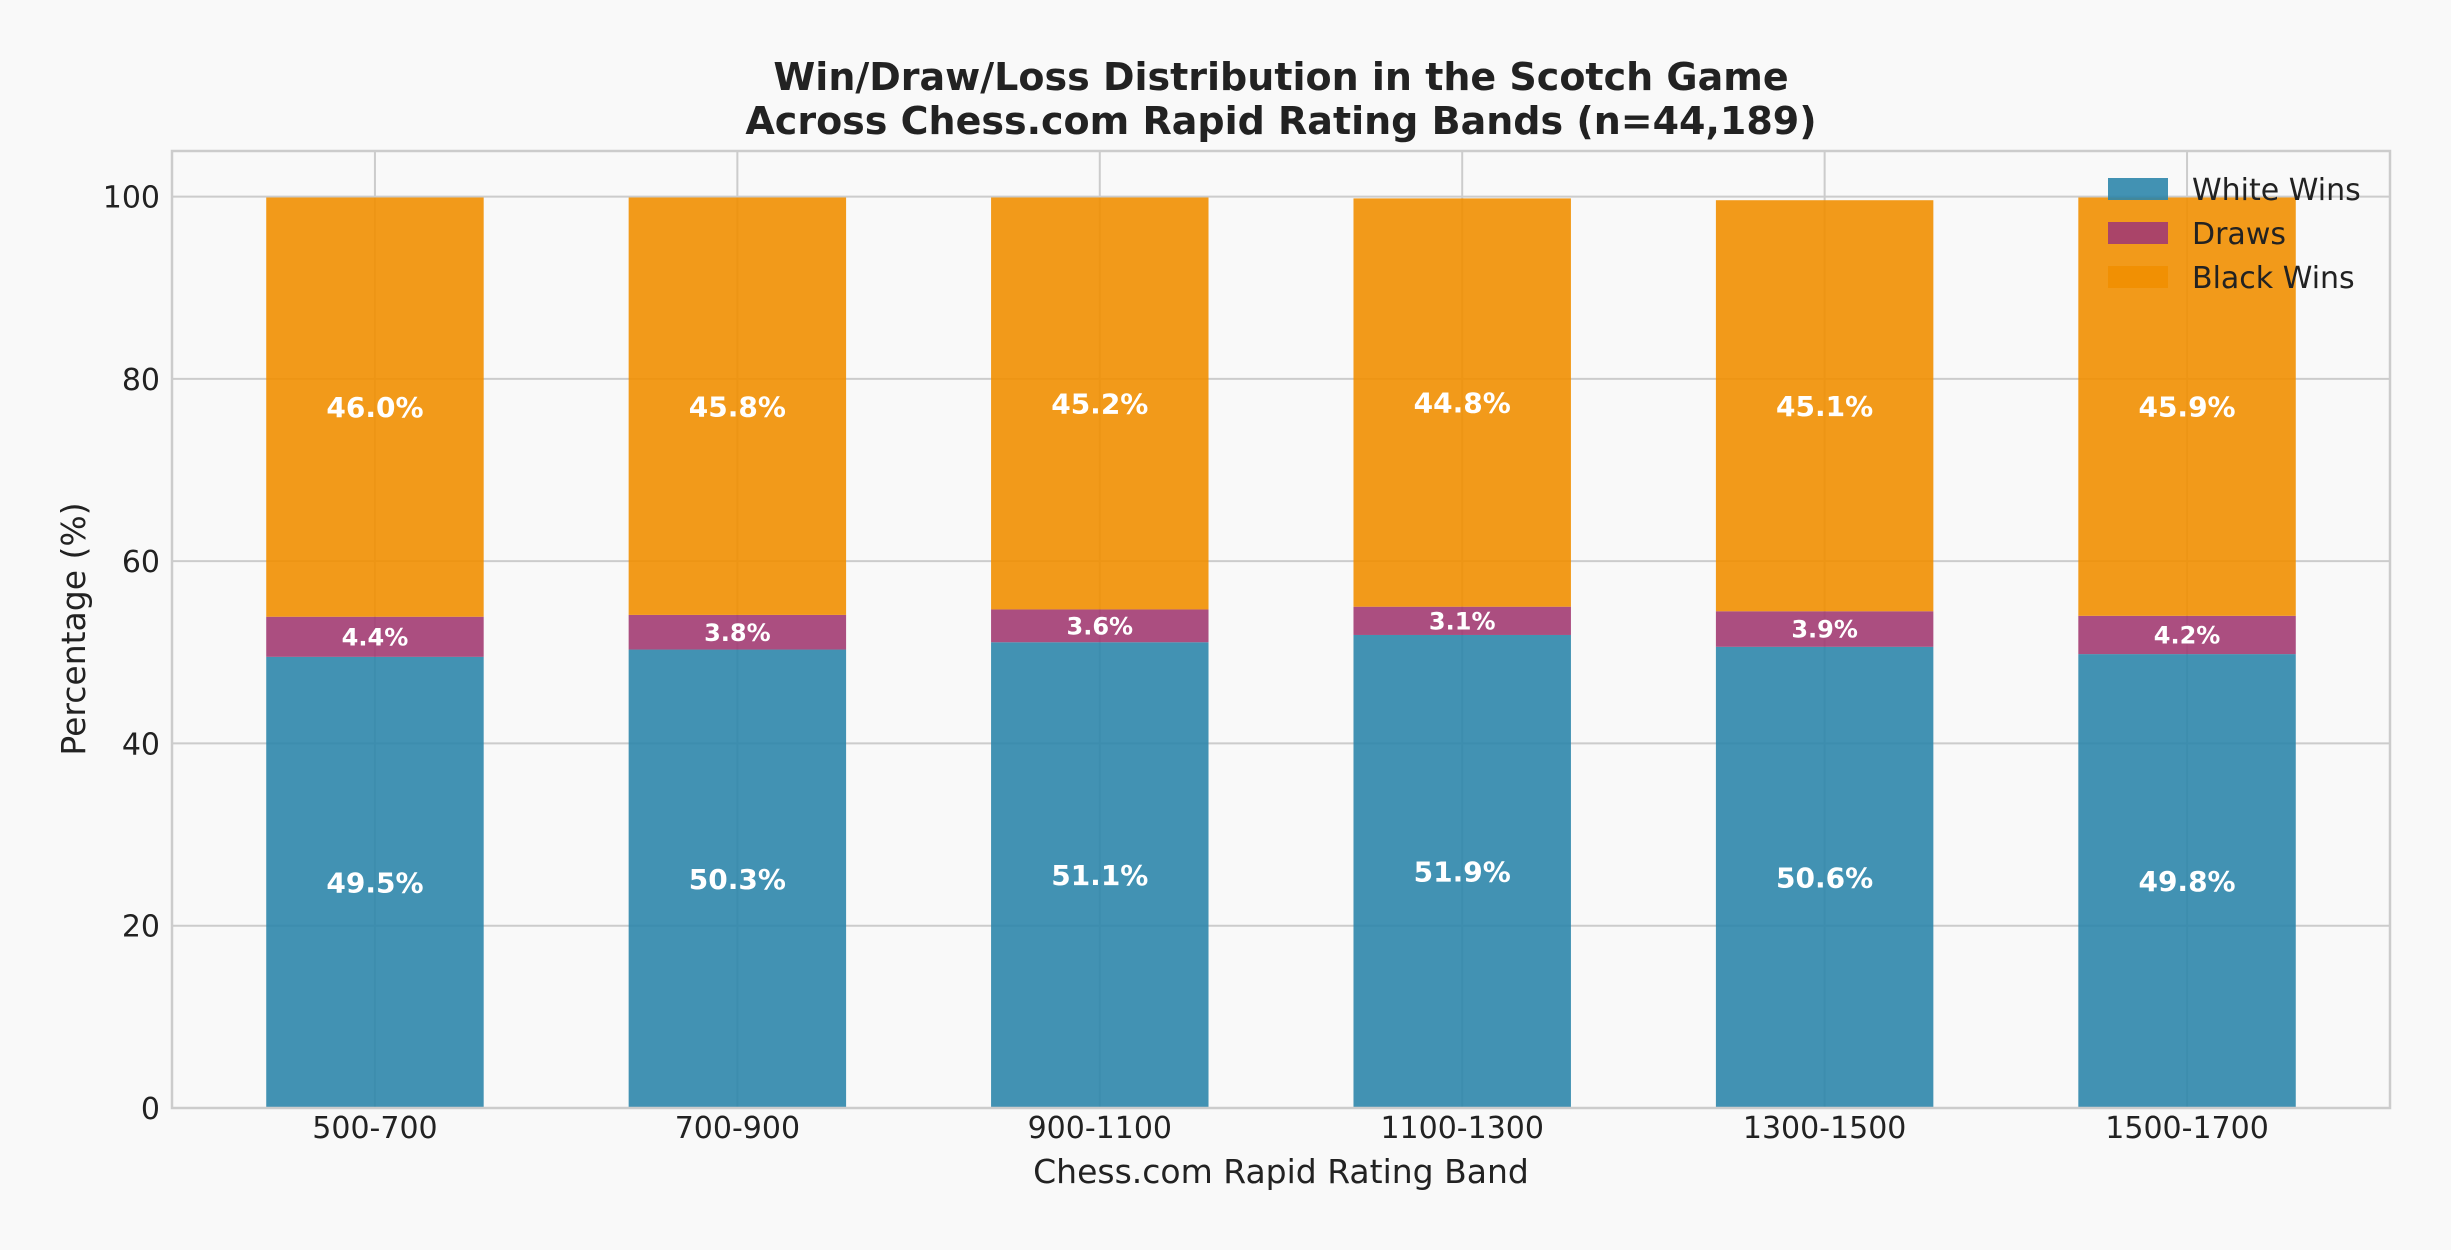 This screenshot has height=1250, width=2451. I want to click on bar-value-label: 45.9%, so click(2186, 407).